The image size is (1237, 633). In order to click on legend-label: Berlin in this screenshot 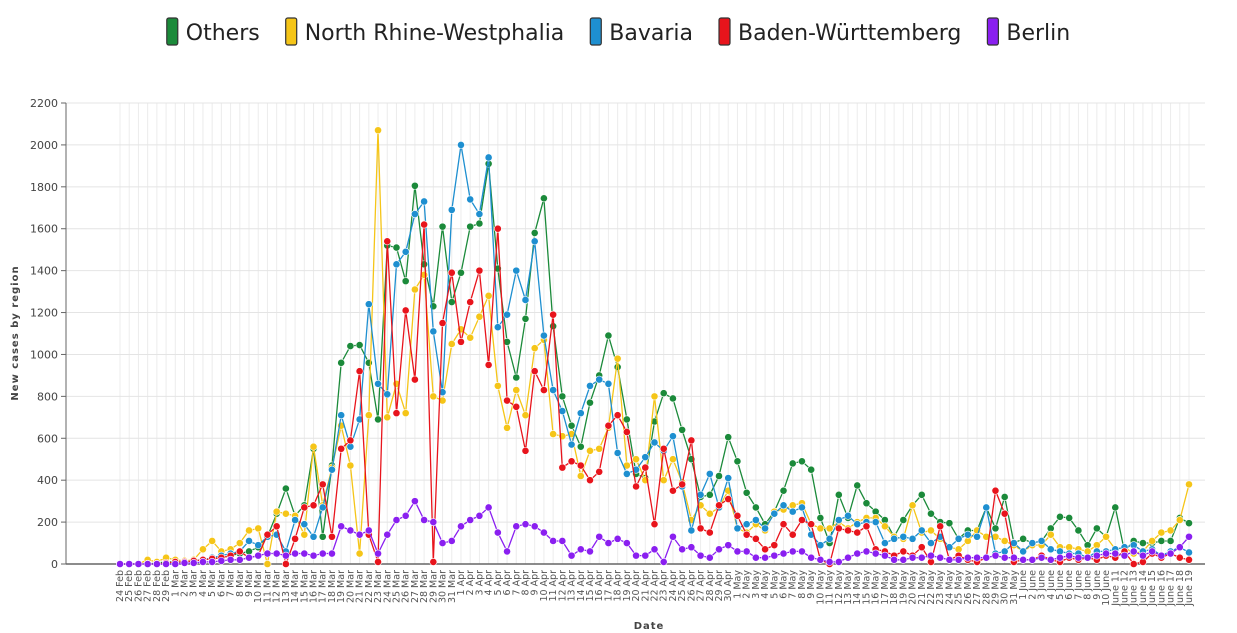, I will do `click(1038, 33)`.